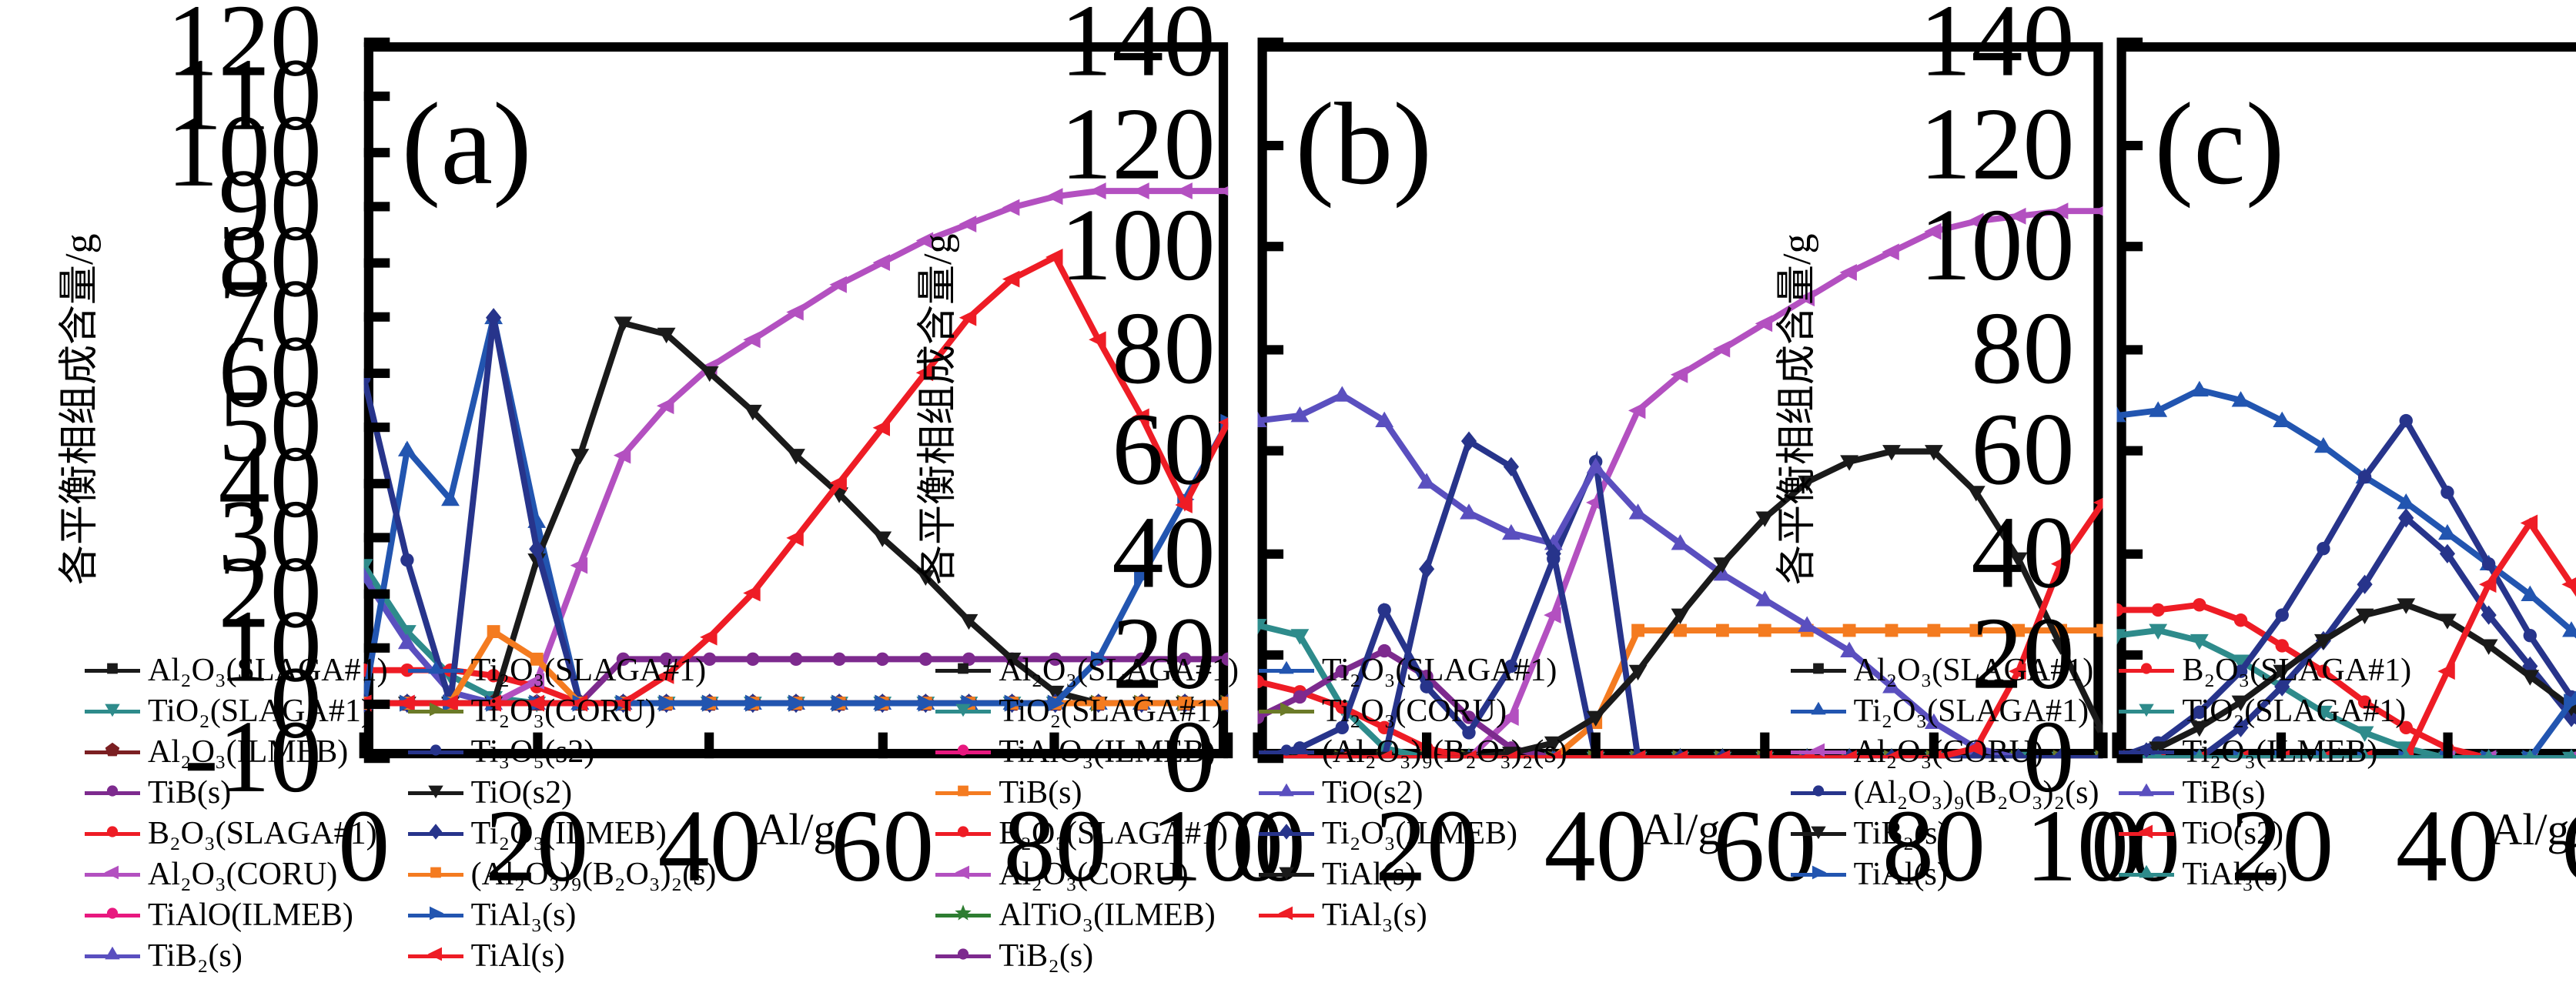 The image size is (2576, 986). Describe the element at coordinates (1374, 915) in the screenshot. I see `legend-label: TiAl₃(s)` at that location.